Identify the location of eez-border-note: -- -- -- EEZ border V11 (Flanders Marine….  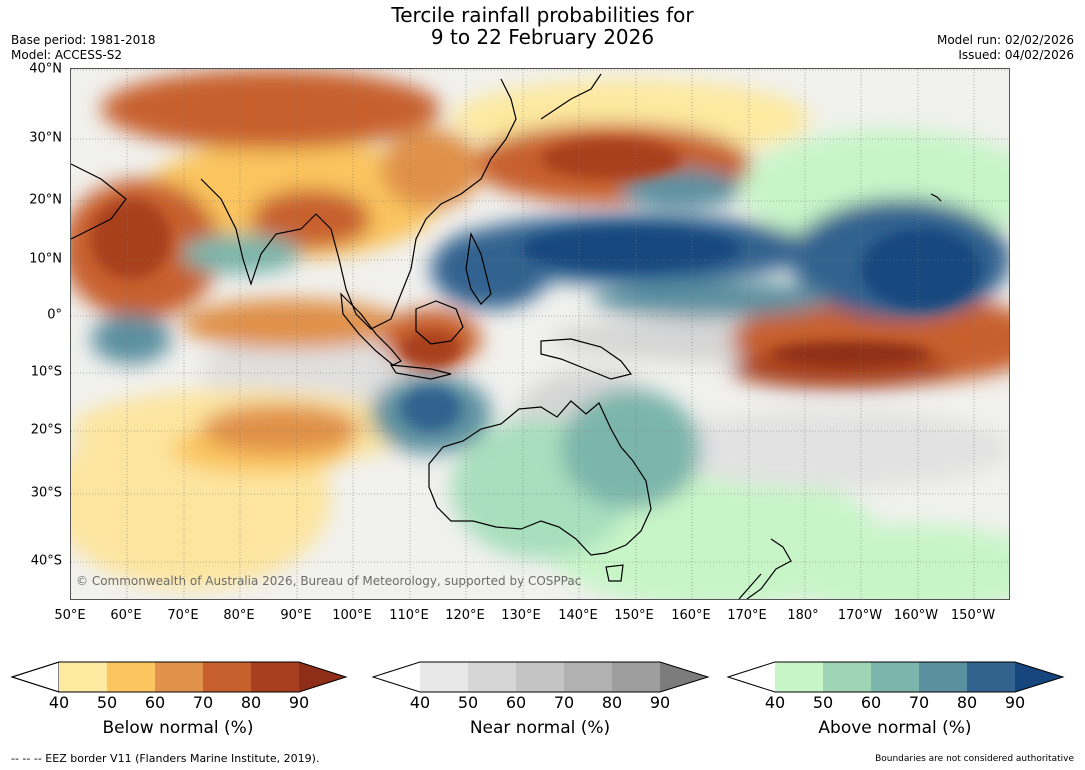
(165, 758).